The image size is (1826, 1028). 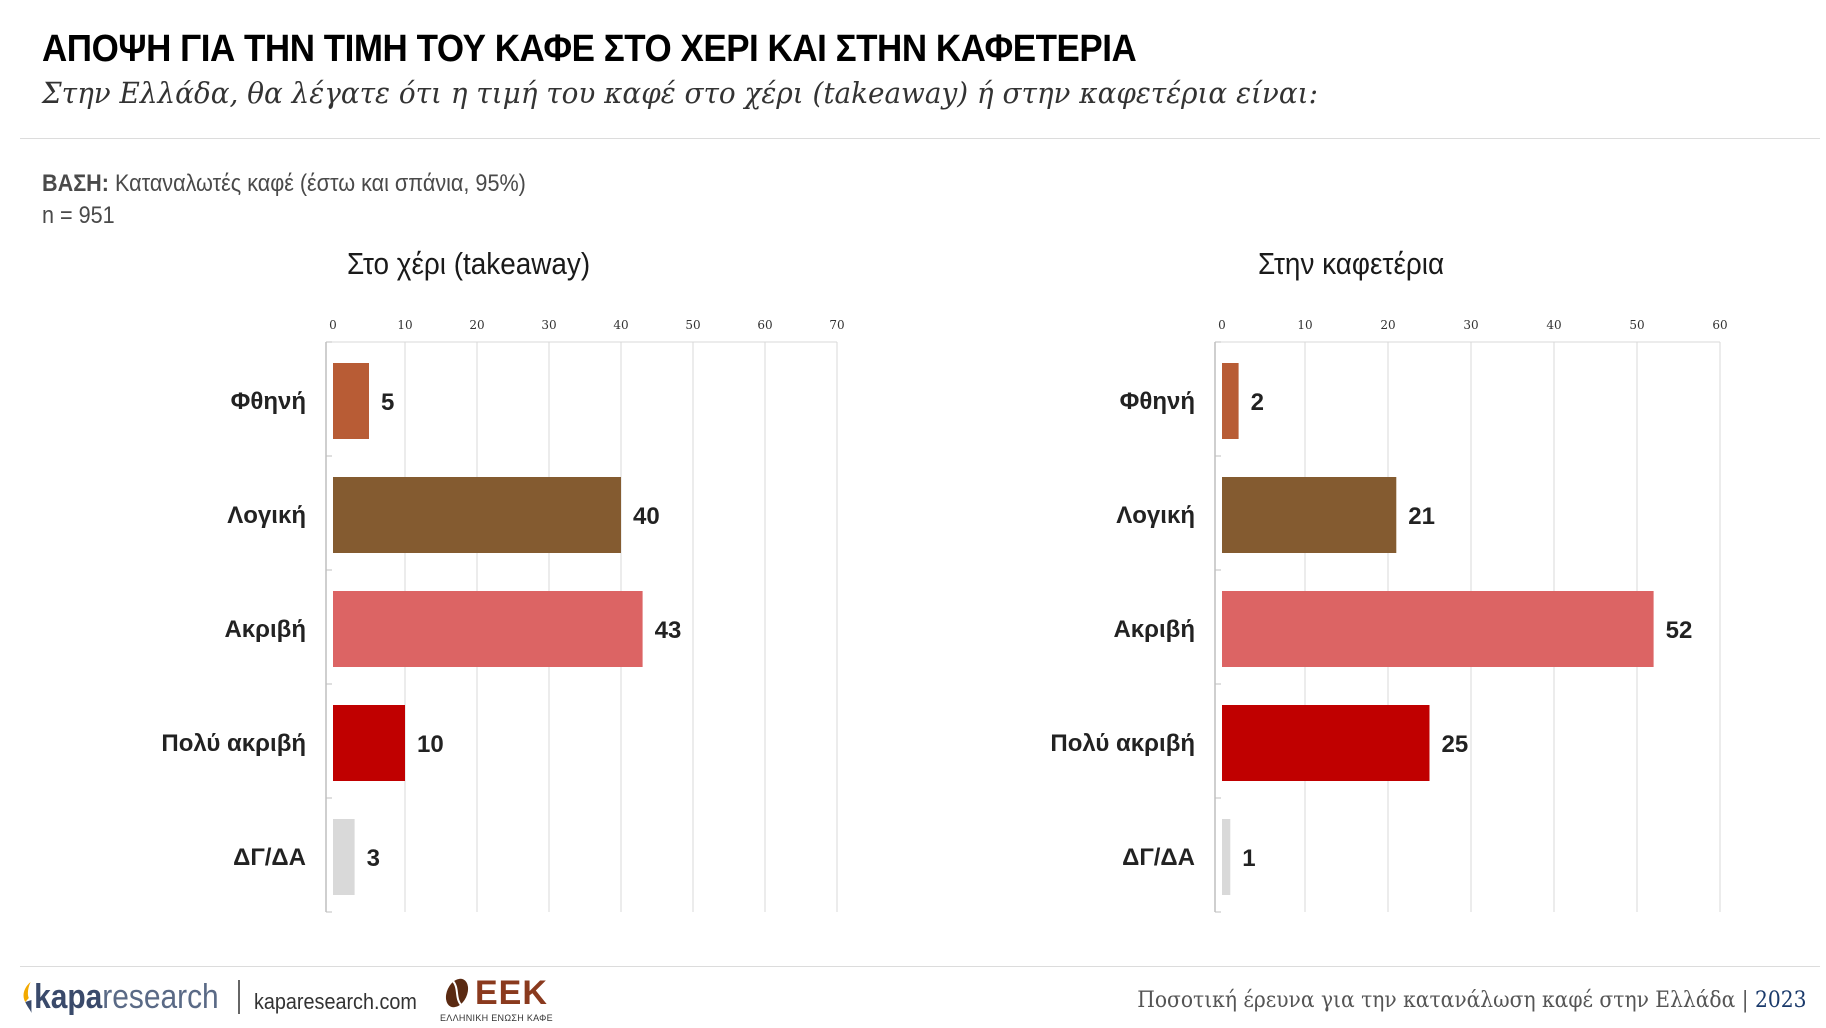 What do you see at coordinates (387, 402) in the screenshot?
I see `data-label: 5` at bounding box center [387, 402].